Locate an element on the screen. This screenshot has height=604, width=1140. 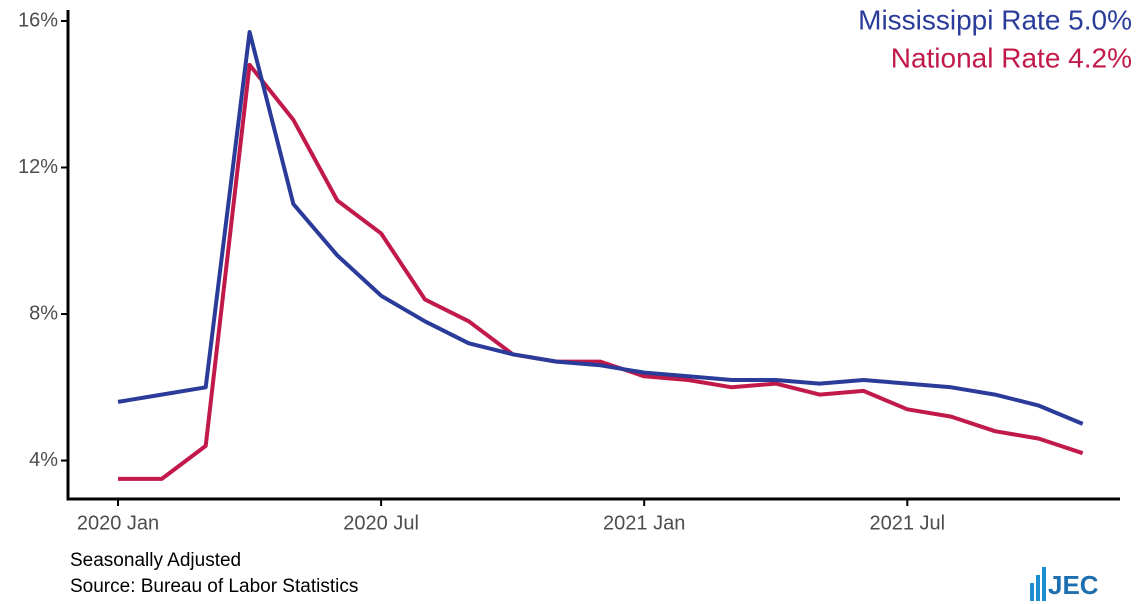
logo-text: JEC is located at coordinates (1073, 585).